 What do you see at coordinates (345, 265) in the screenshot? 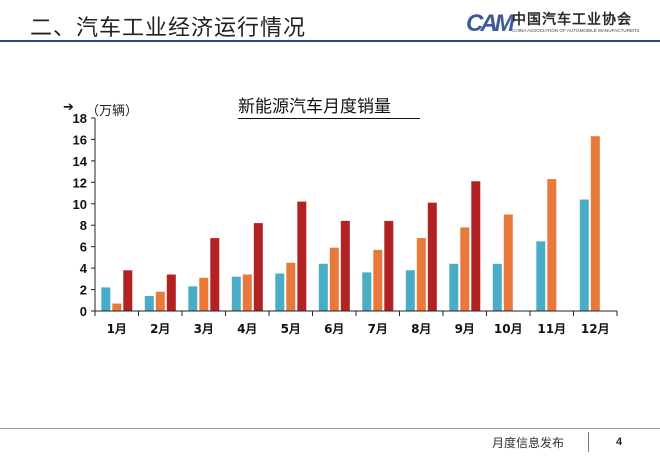
I see `bar-series-3-6月` at bounding box center [345, 265].